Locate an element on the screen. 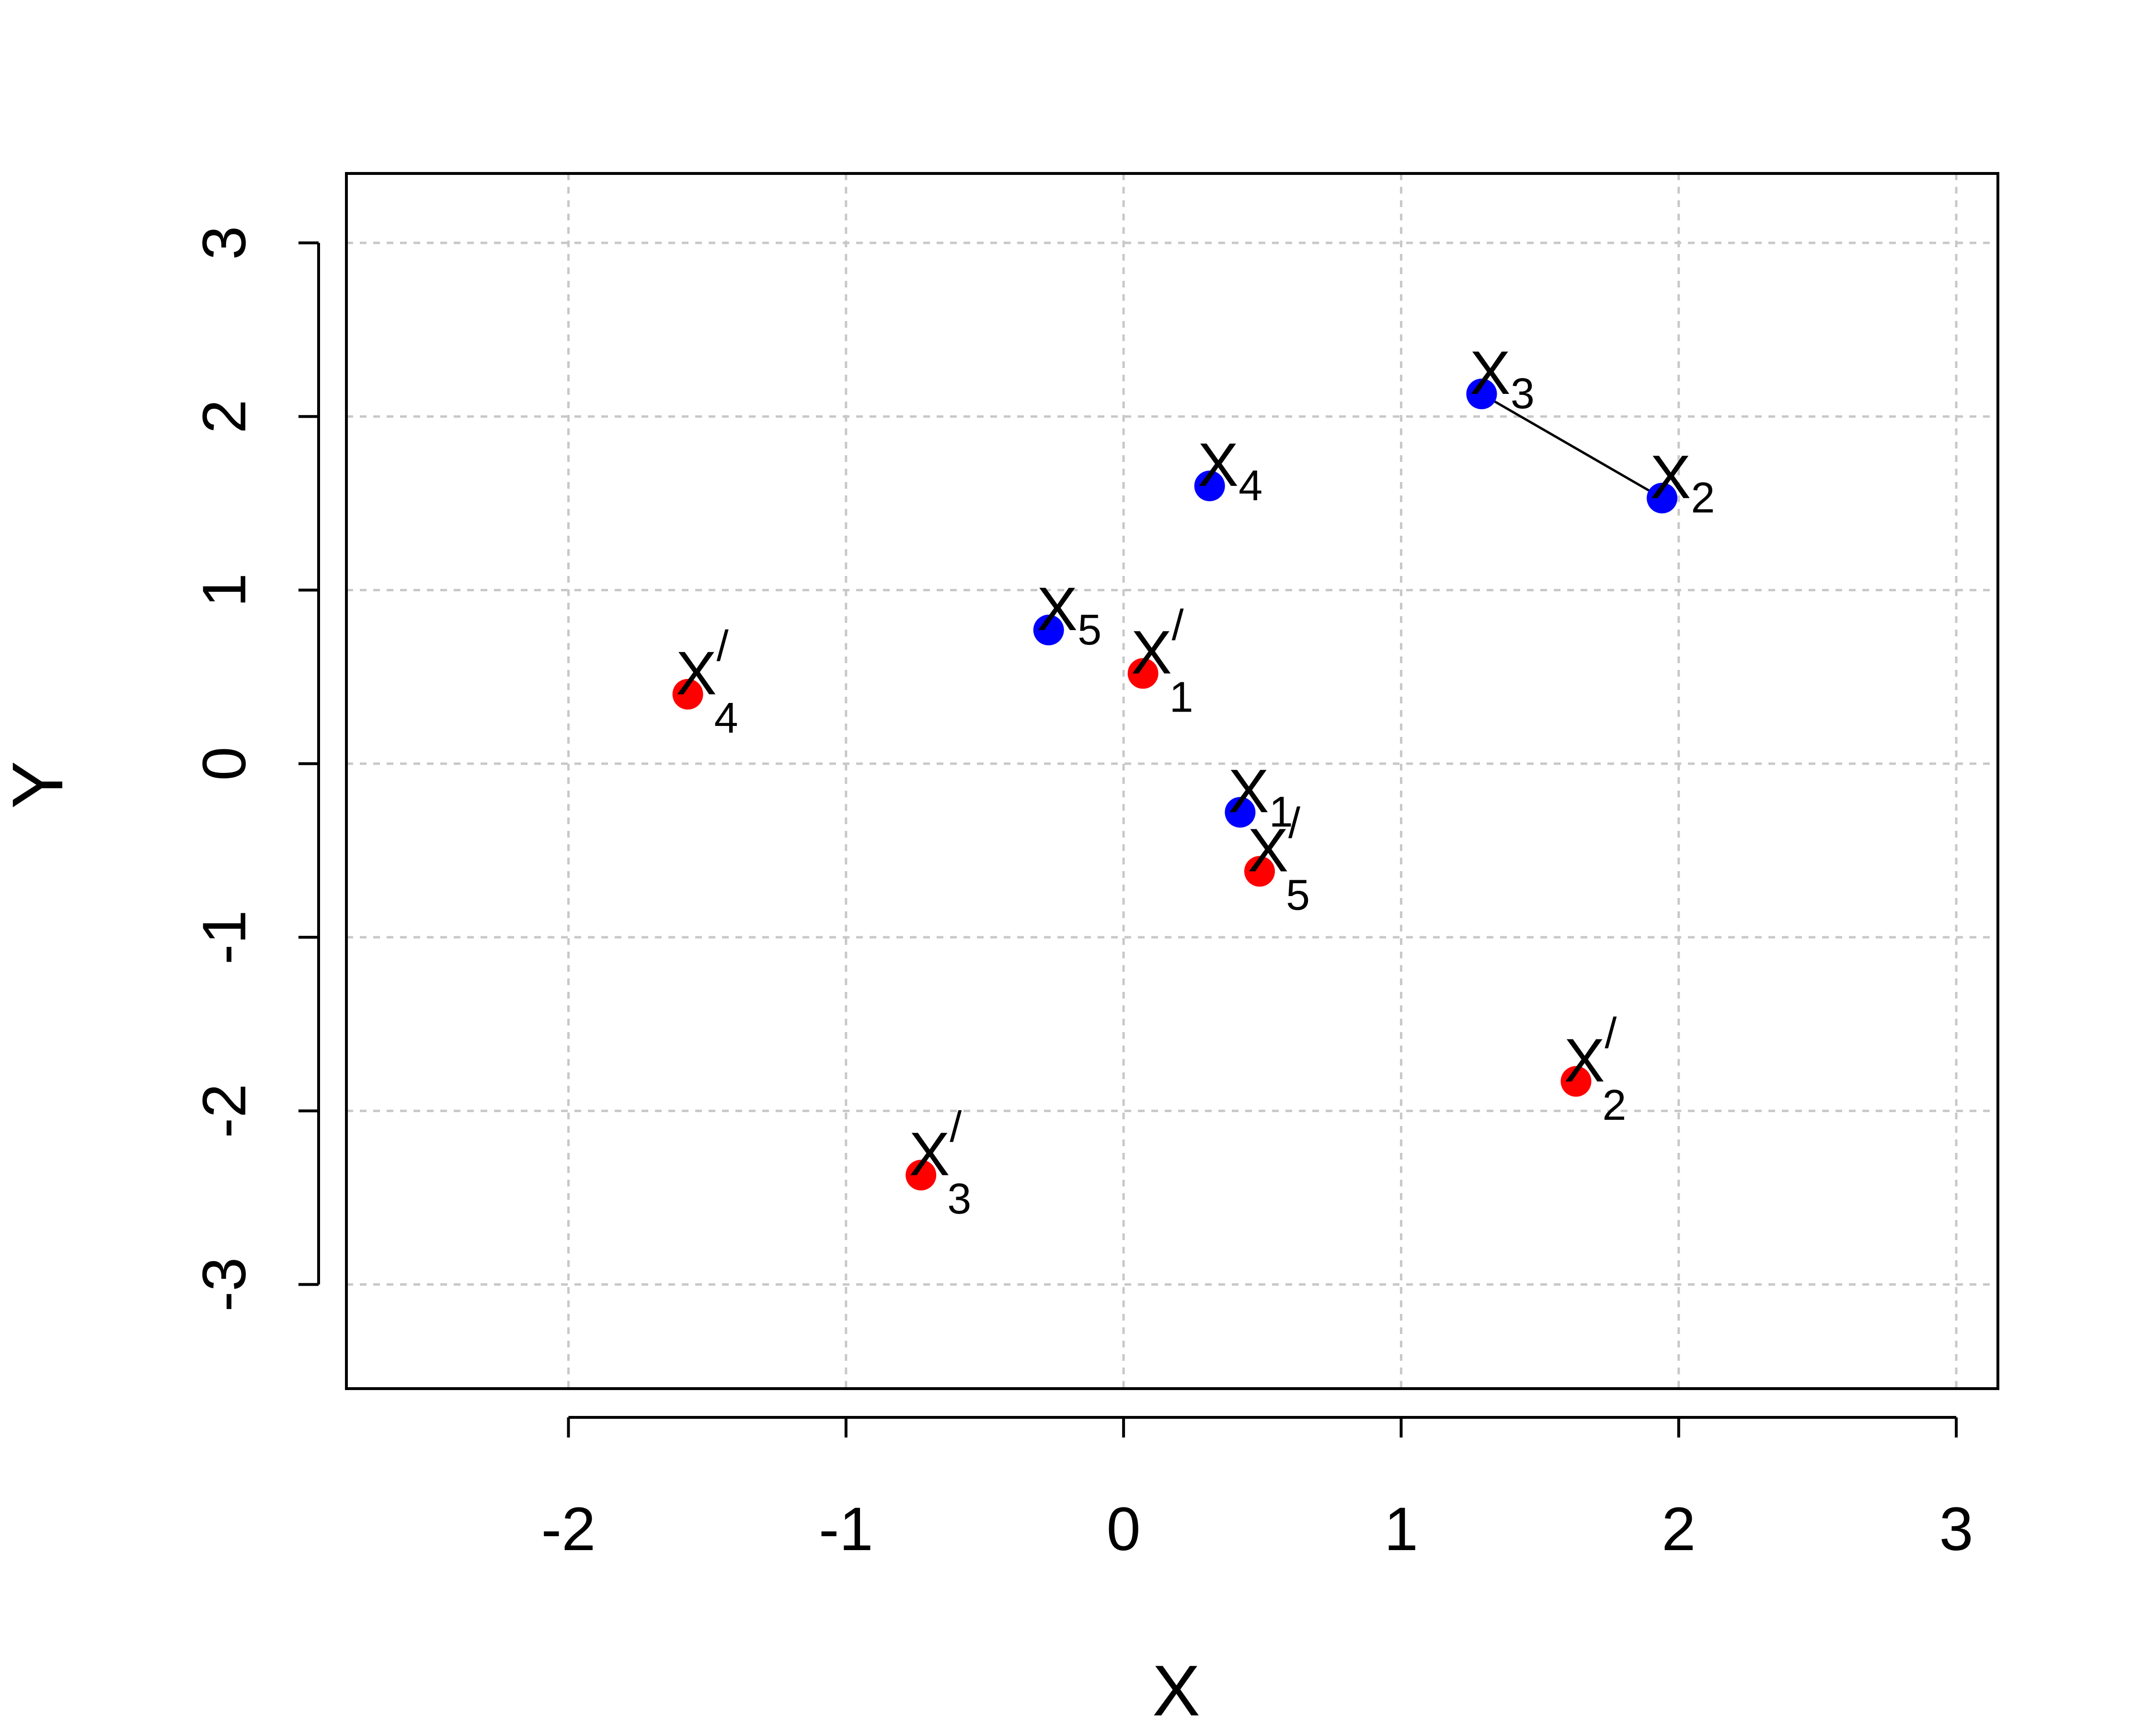 The width and height of the screenshot is (2156, 1725). y-tick-label-6: 3 is located at coordinates (224, 243).